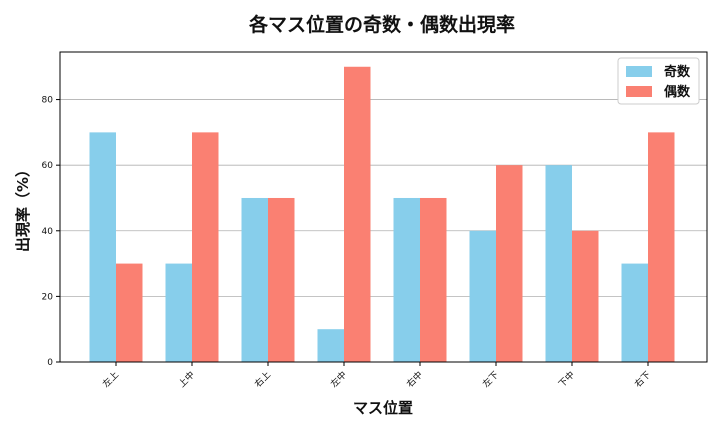  Describe the element at coordinates (433, 279) in the screenshot. I see `bar-偶数-右中` at that location.